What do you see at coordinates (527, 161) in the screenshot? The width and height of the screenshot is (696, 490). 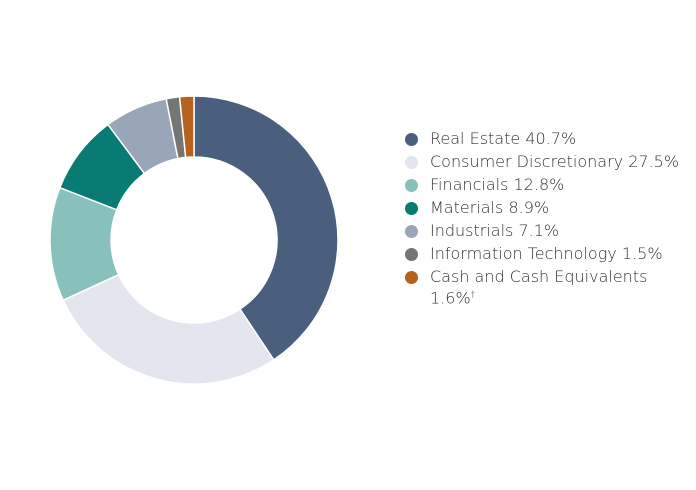 I see `legend-label: Consumer Discretionary` at bounding box center [527, 161].